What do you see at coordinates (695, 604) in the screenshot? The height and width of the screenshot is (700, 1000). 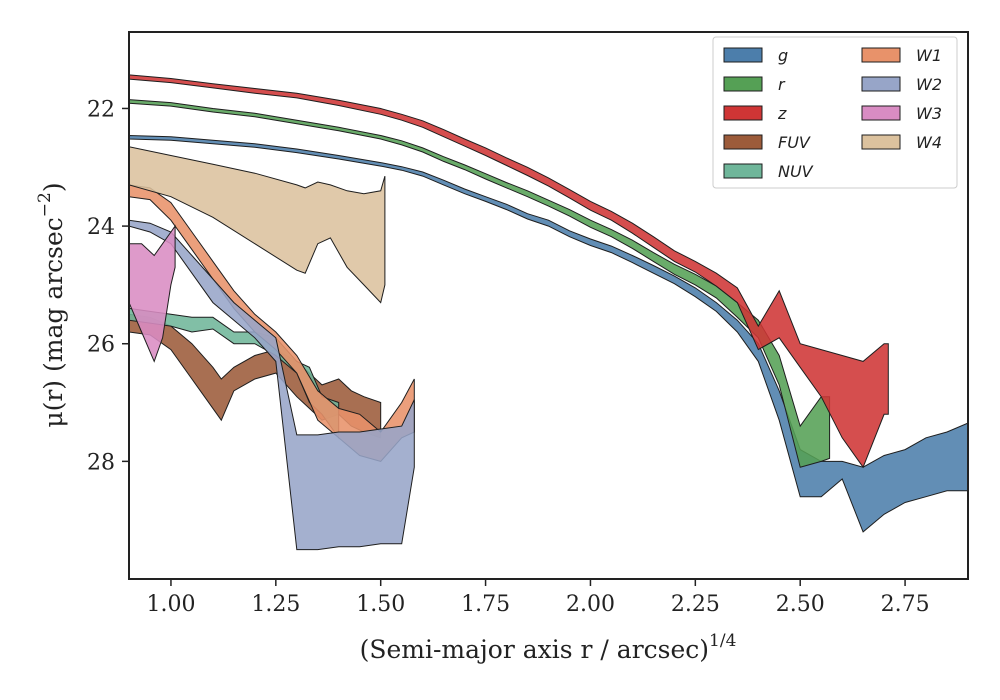 I see `x-tick-label: 2.25` at bounding box center [695, 604].